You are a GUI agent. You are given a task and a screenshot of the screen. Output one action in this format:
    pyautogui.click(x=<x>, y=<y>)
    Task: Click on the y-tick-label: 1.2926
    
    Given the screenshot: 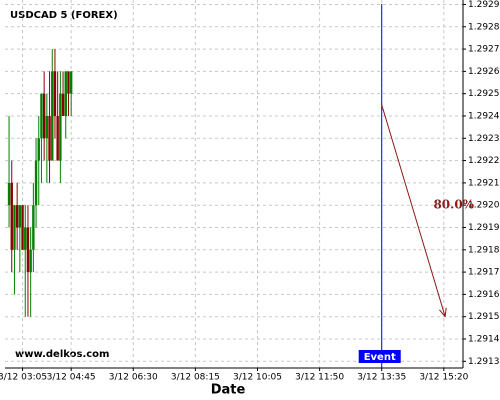 What is the action you would take?
    pyautogui.click(x=484, y=72)
    